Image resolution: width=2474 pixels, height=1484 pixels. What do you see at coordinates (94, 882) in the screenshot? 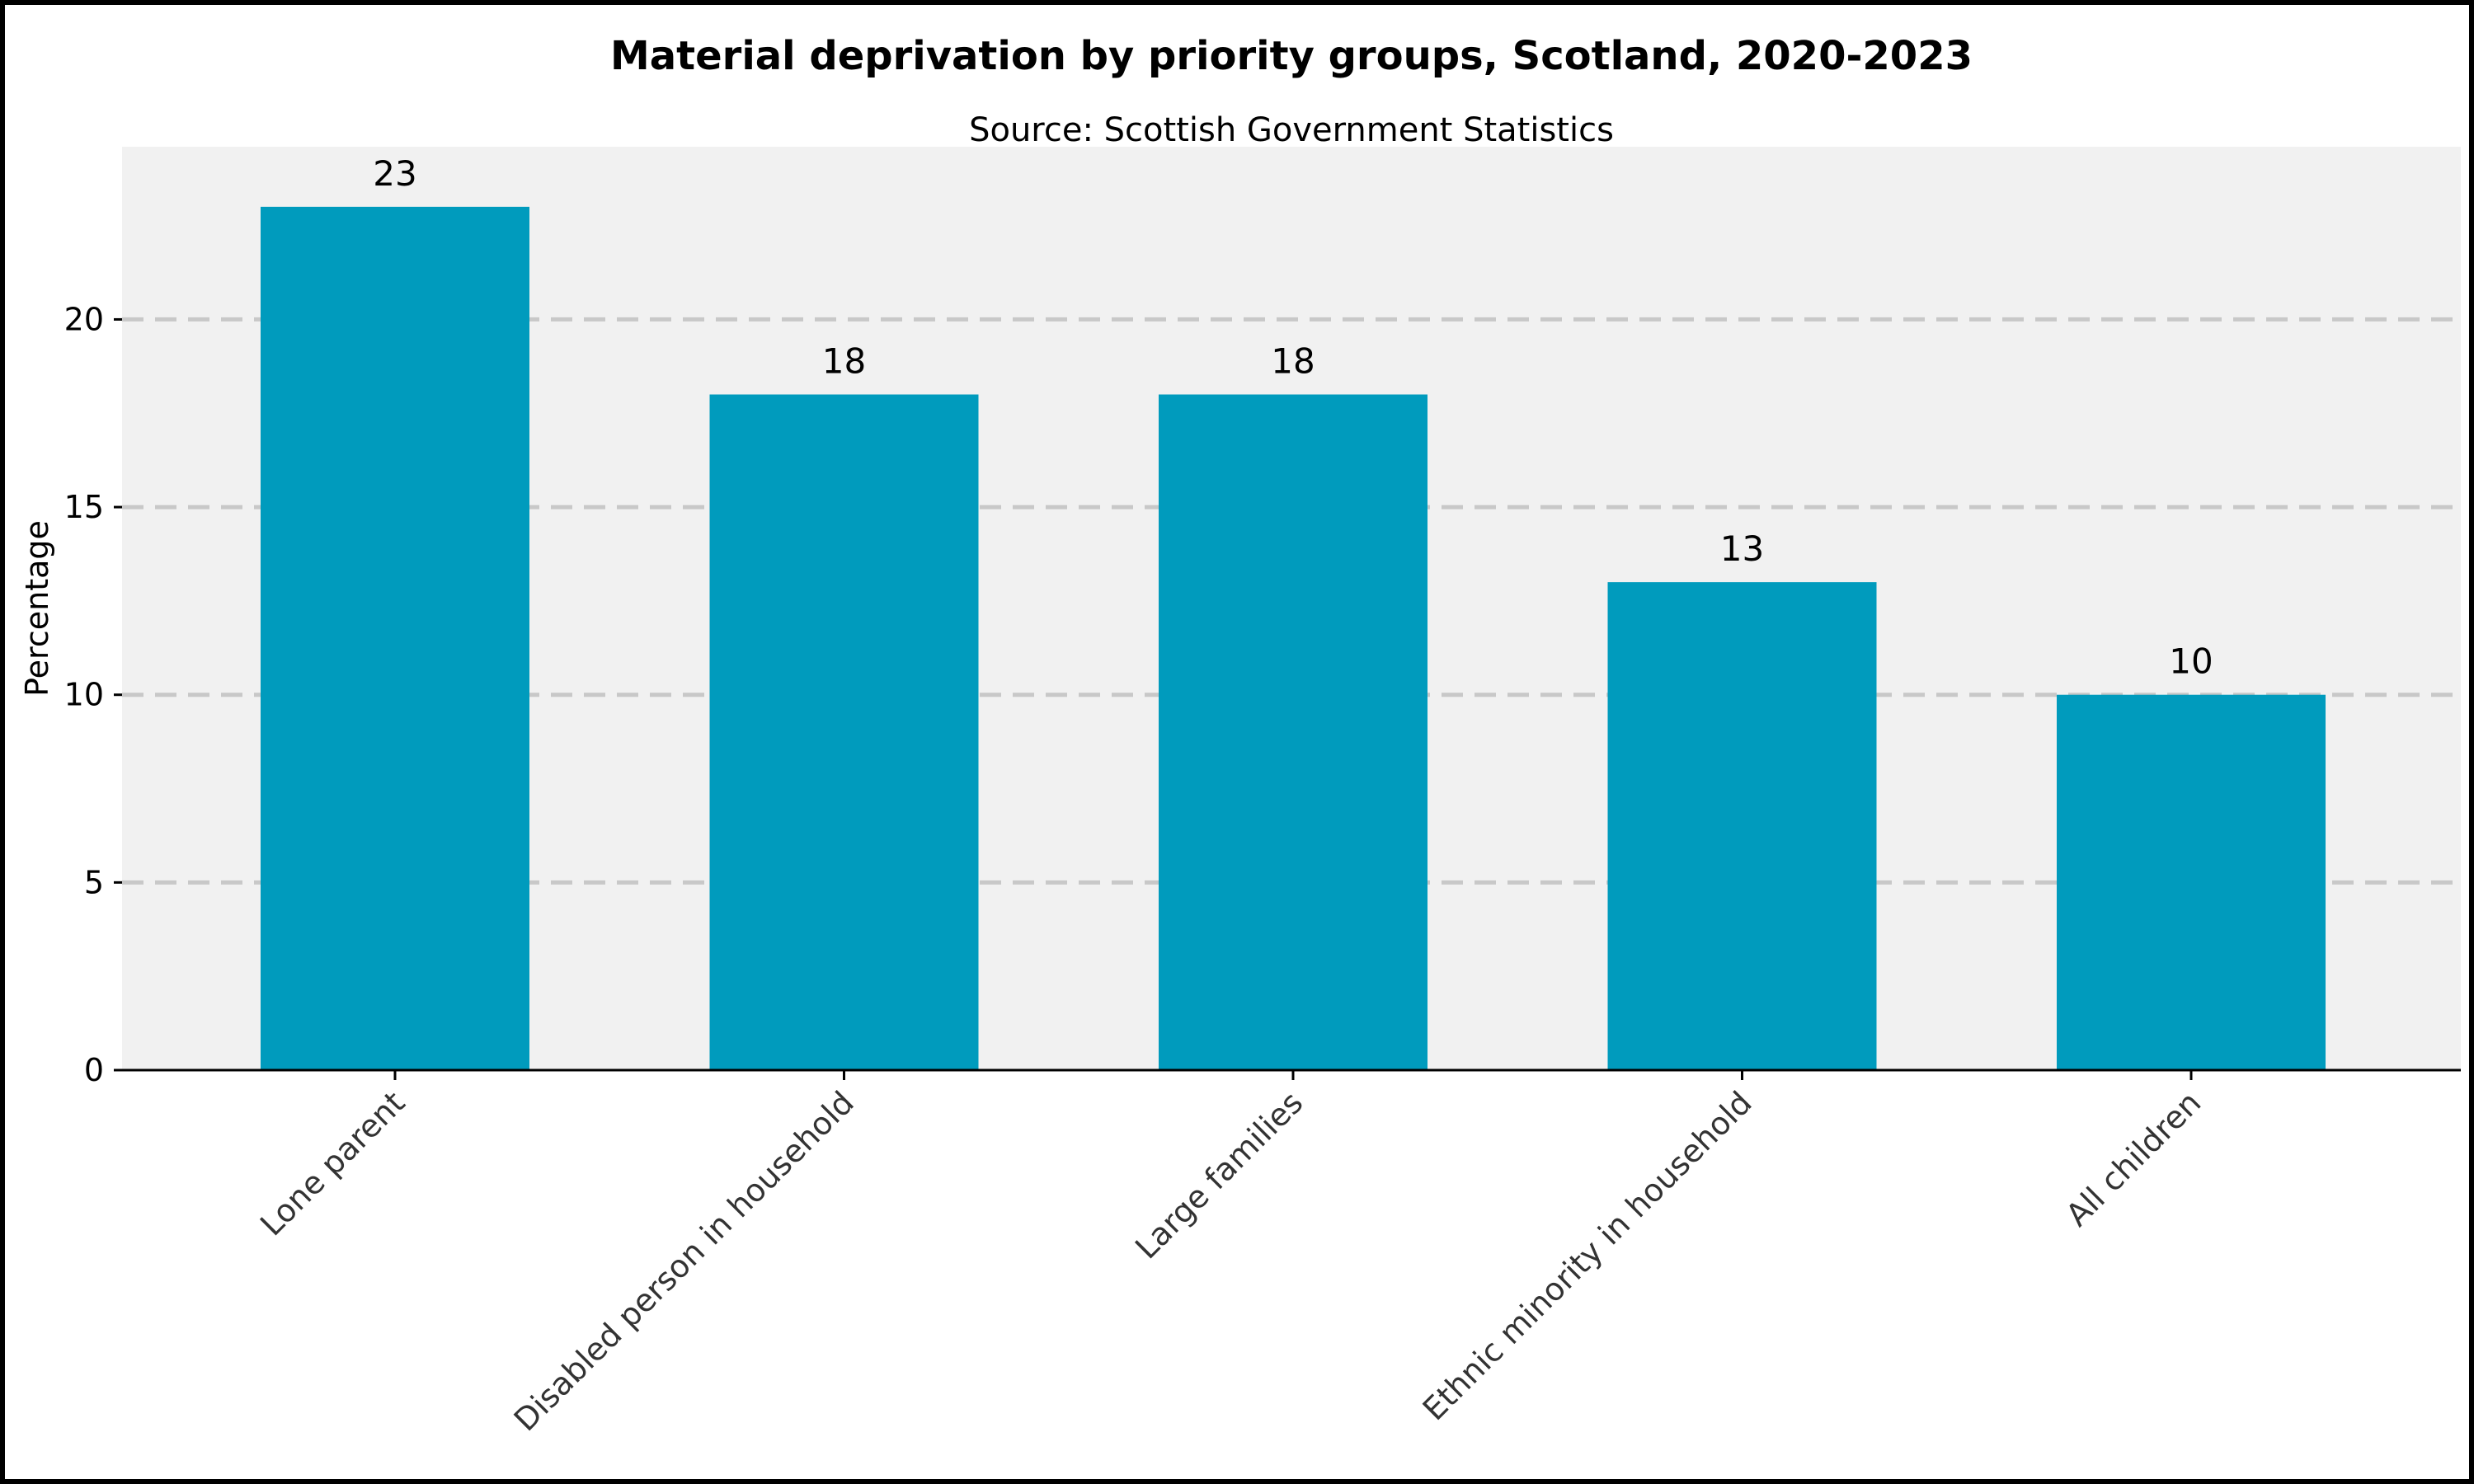
I see `y-tick-label: 5` at bounding box center [94, 882].